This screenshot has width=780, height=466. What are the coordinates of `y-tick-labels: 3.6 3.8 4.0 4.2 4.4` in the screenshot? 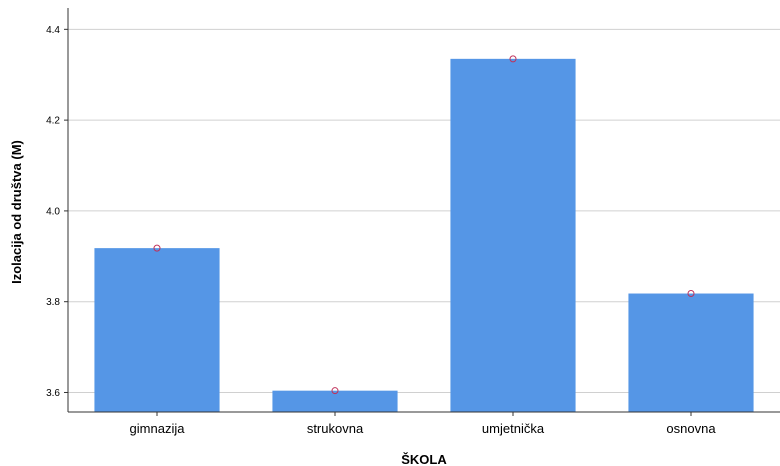 It's located at (57, 212).